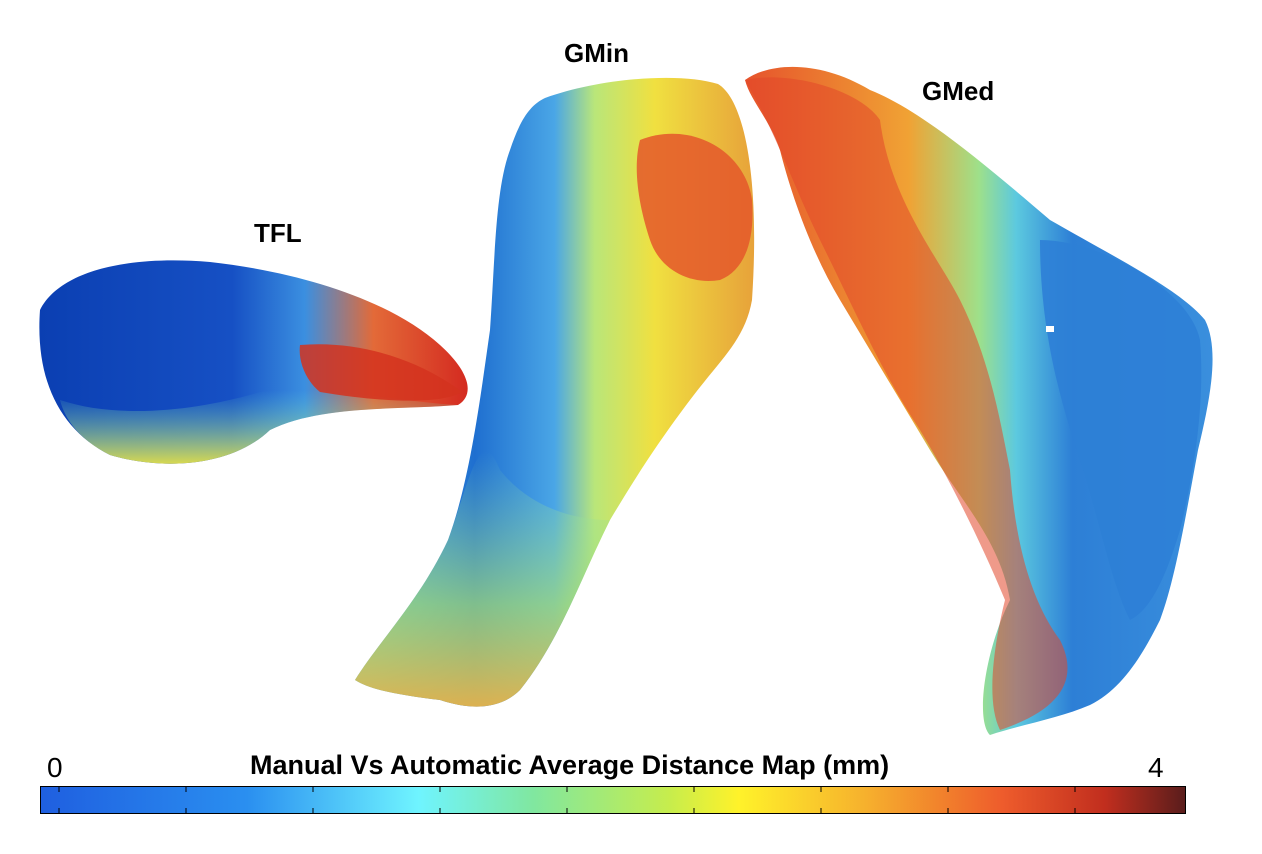  Describe the element at coordinates (278, 233) in the screenshot. I see `tfl-label: TFL` at that location.